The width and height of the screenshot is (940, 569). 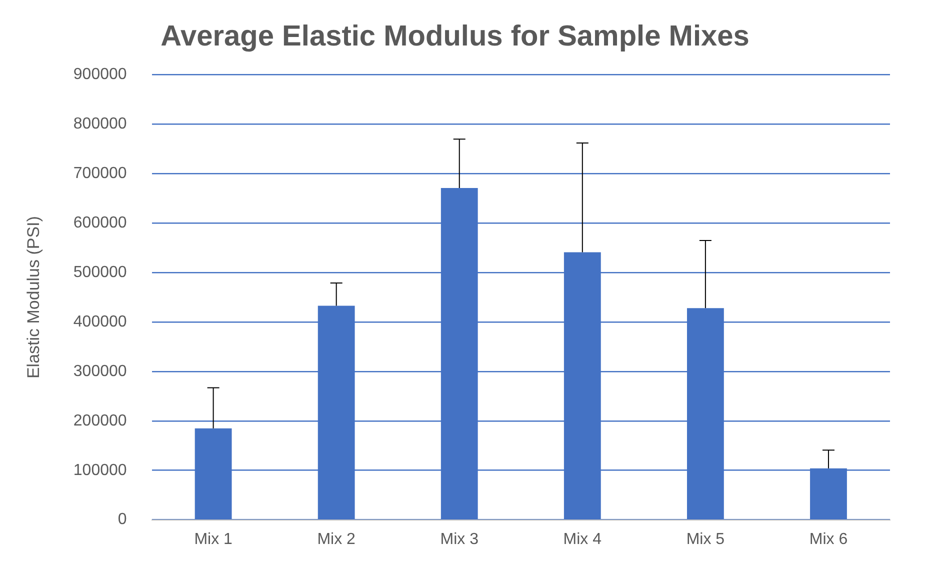 What do you see at coordinates (100, 124) in the screenshot?
I see `y-tick-label: 800000` at bounding box center [100, 124].